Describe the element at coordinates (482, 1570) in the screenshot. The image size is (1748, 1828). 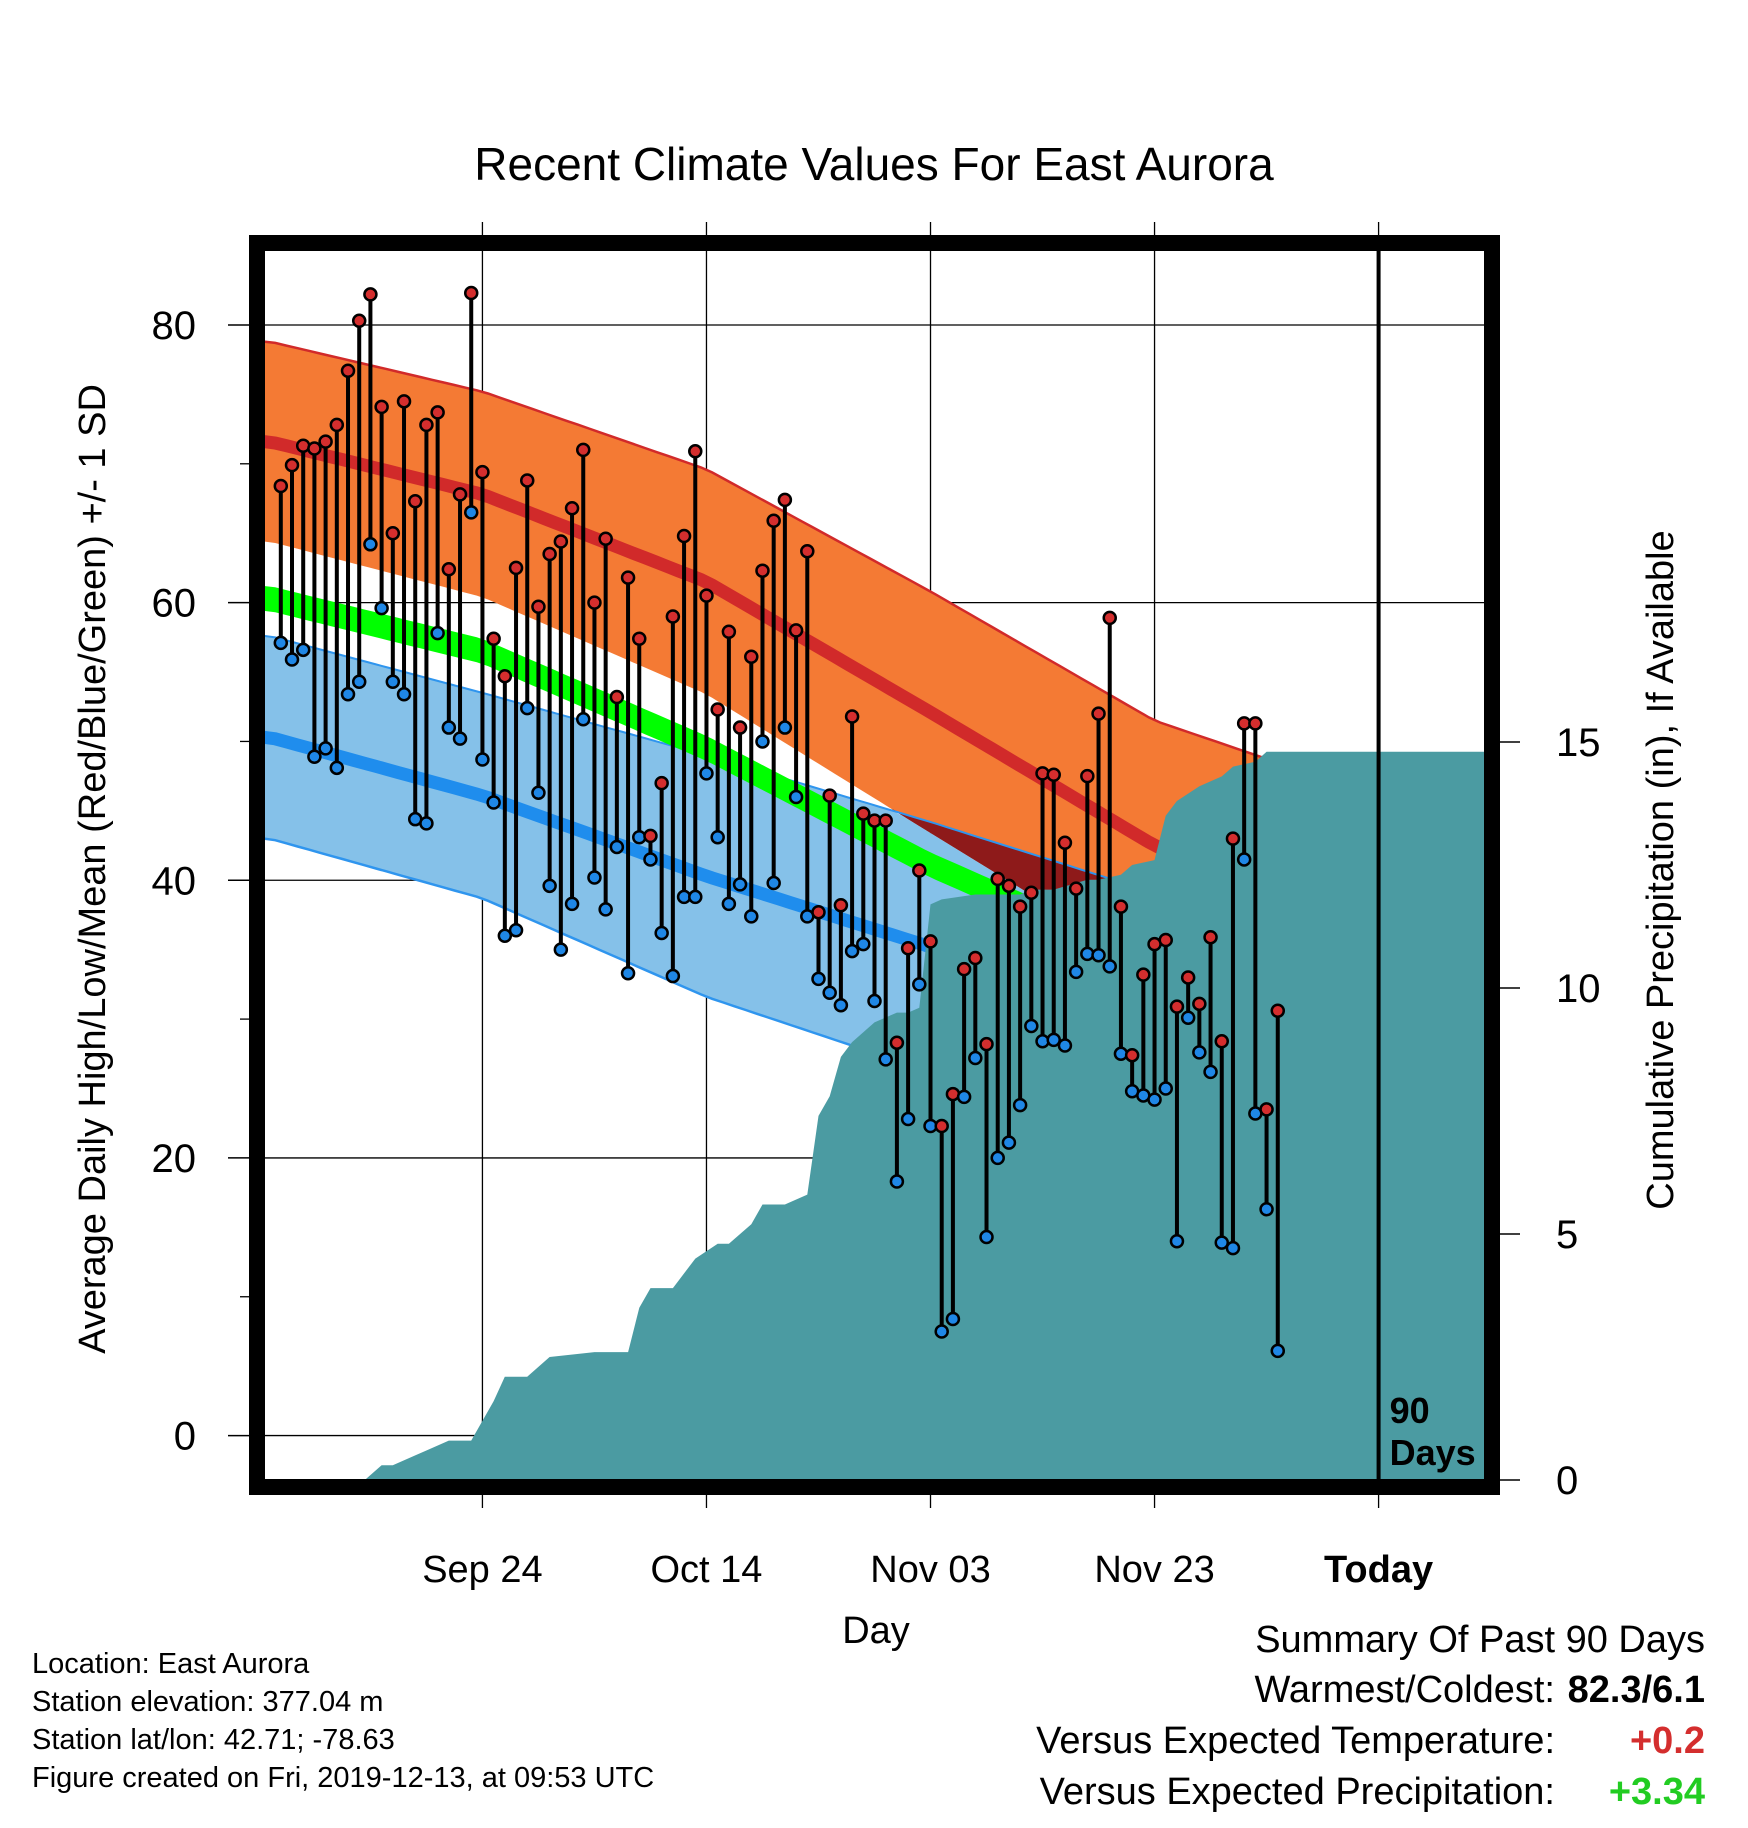
I see `x-tick-label: Sep 24` at that location.